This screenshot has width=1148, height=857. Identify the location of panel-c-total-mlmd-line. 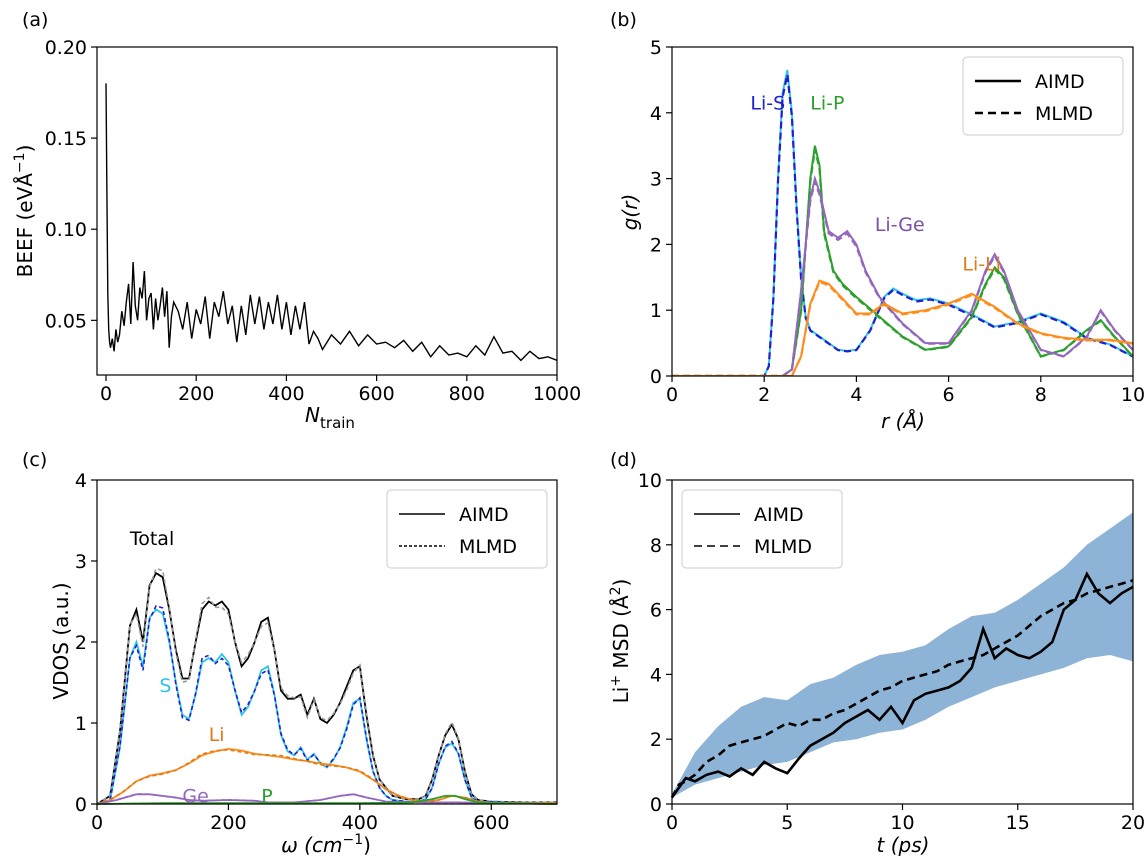
(326, 686).